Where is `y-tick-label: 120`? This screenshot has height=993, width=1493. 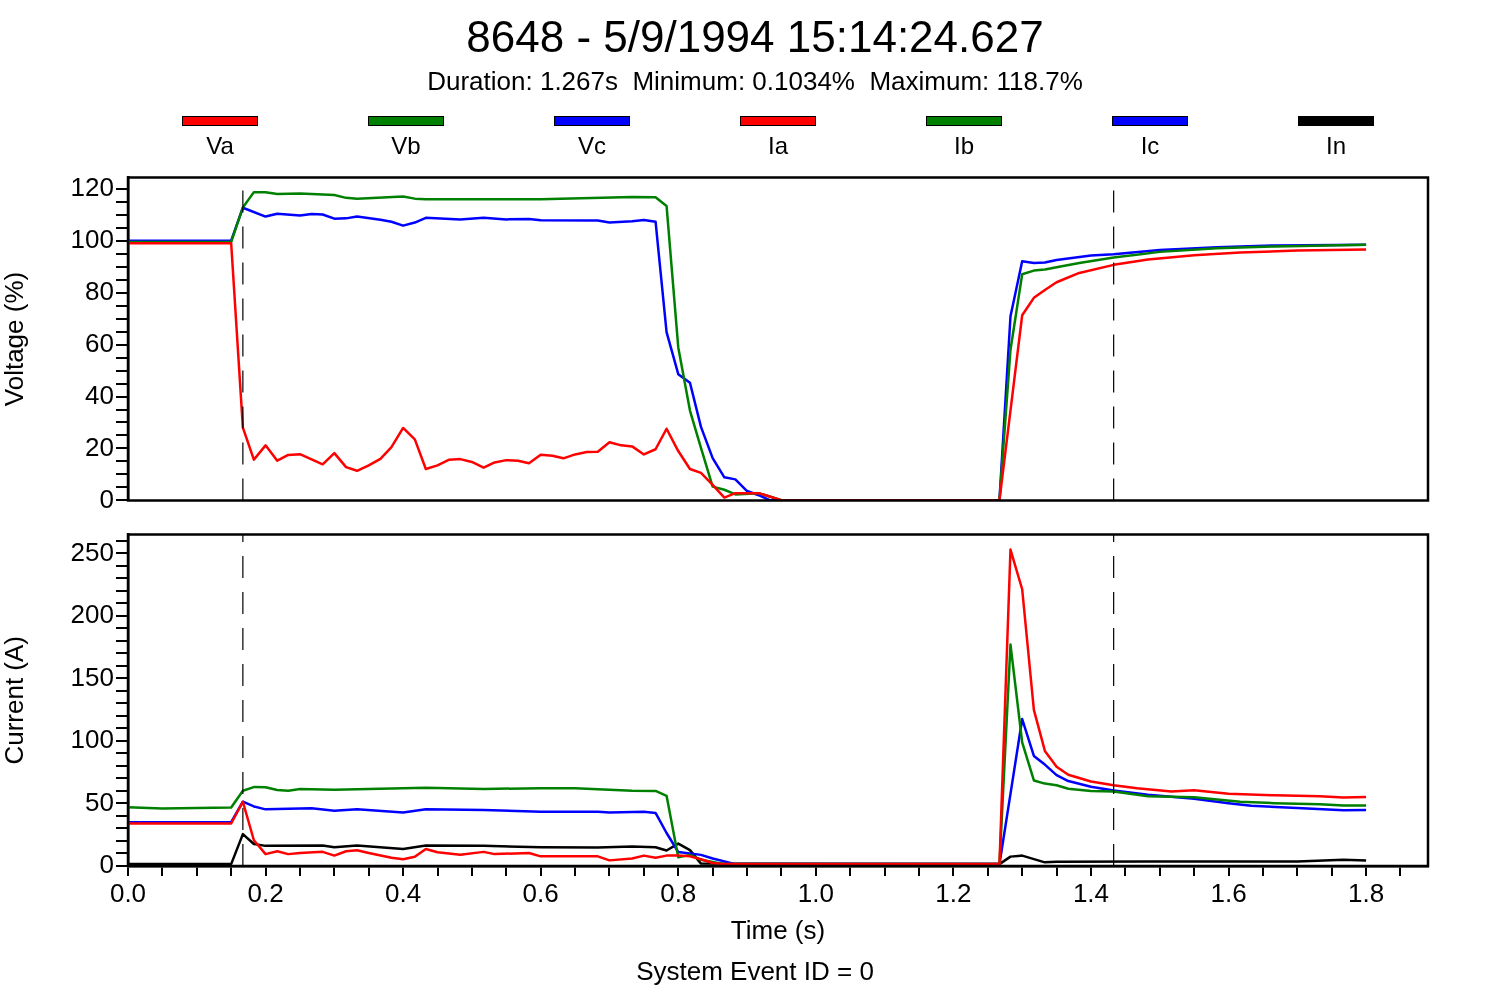
y-tick-label: 120 is located at coordinates (92, 186).